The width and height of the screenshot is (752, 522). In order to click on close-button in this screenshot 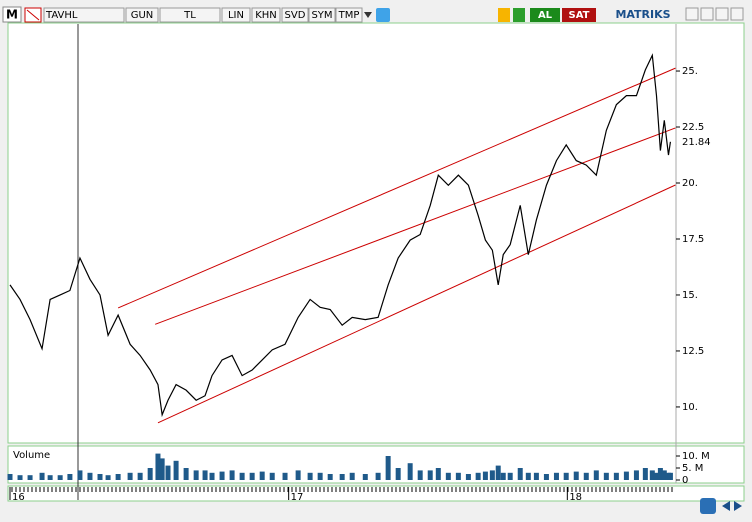, I will do `click(737, 14)`.